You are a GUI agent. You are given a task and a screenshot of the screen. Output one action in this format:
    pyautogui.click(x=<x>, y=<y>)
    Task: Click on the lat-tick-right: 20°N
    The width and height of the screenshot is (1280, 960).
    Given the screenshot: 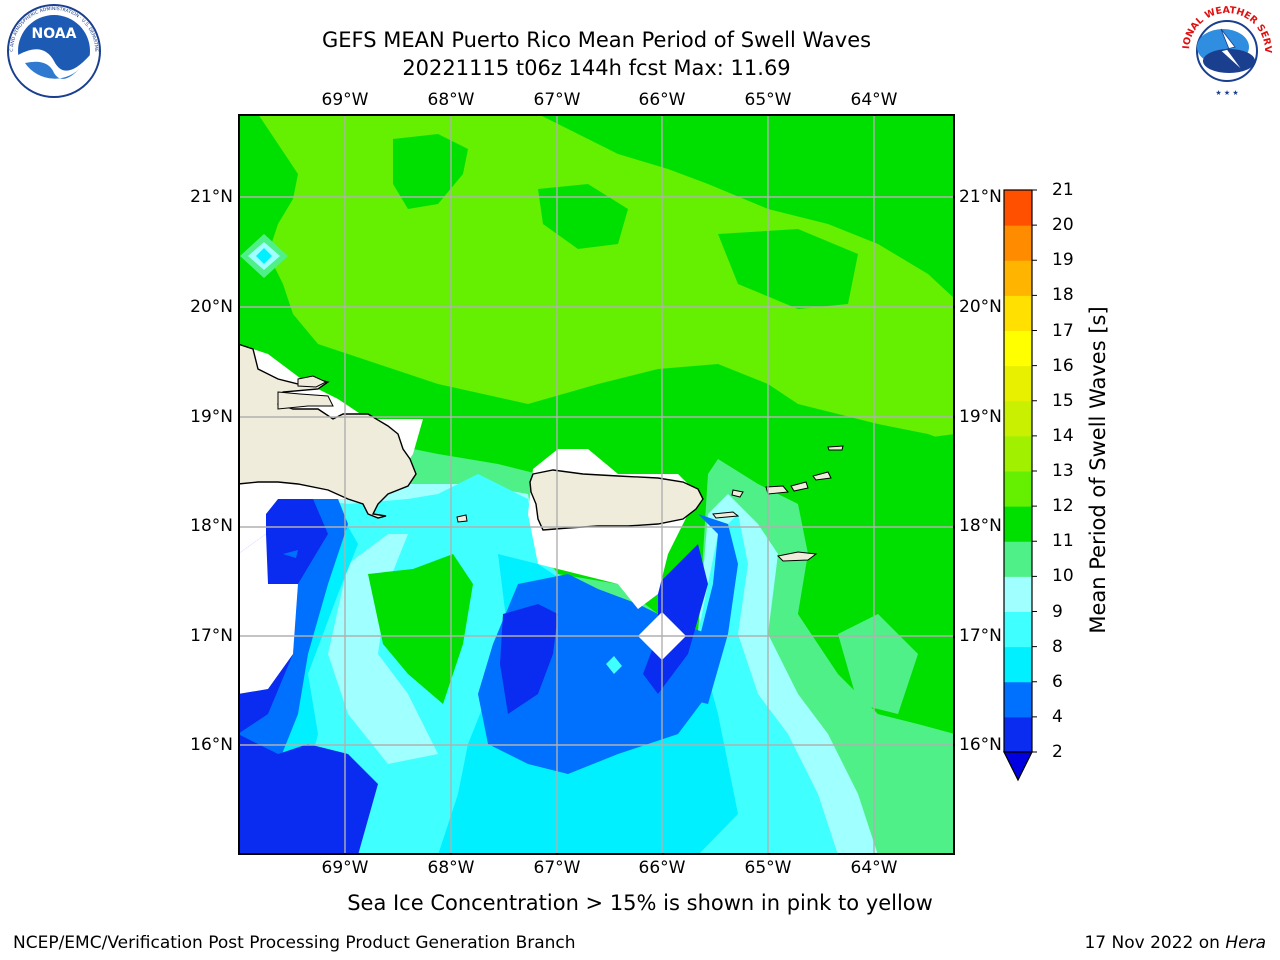 What is the action you would take?
    pyautogui.click(x=980, y=307)
    